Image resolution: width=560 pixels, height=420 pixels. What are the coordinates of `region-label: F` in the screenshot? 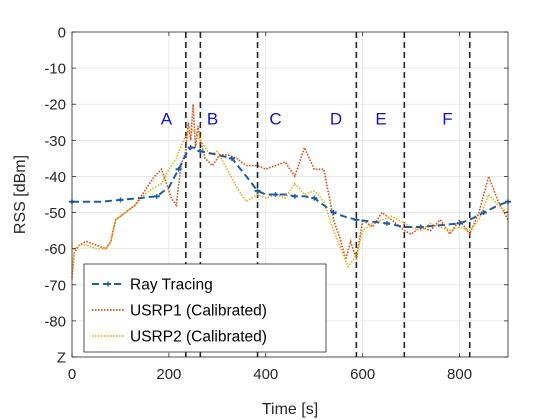 It's located at (447, 119).